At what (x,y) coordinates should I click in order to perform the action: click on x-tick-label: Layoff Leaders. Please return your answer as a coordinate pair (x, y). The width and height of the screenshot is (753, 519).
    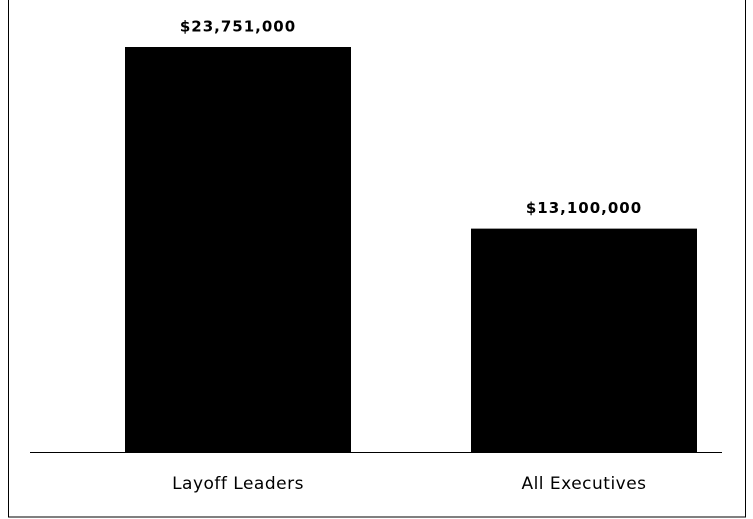
    Looking at the image, I should click on (238, 484).